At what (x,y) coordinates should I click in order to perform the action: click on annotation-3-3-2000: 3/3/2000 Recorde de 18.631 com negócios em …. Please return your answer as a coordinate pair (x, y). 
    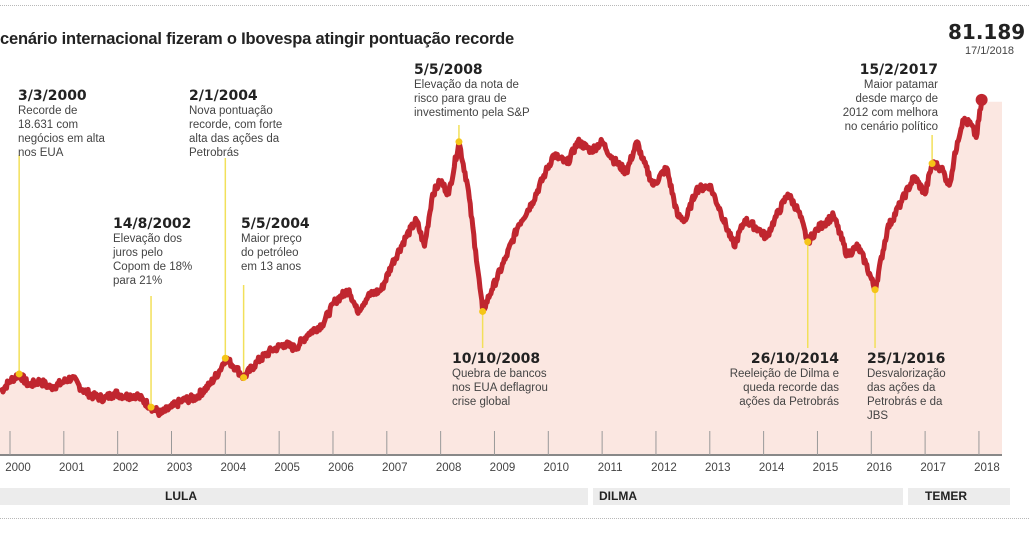
    Looking at the image, I should click on (61, 124).